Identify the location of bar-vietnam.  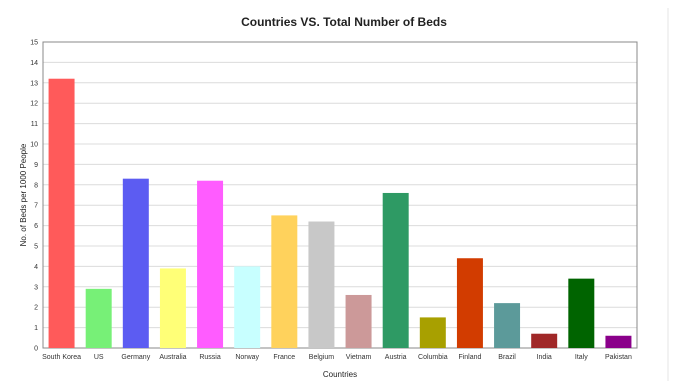
(358, 321).